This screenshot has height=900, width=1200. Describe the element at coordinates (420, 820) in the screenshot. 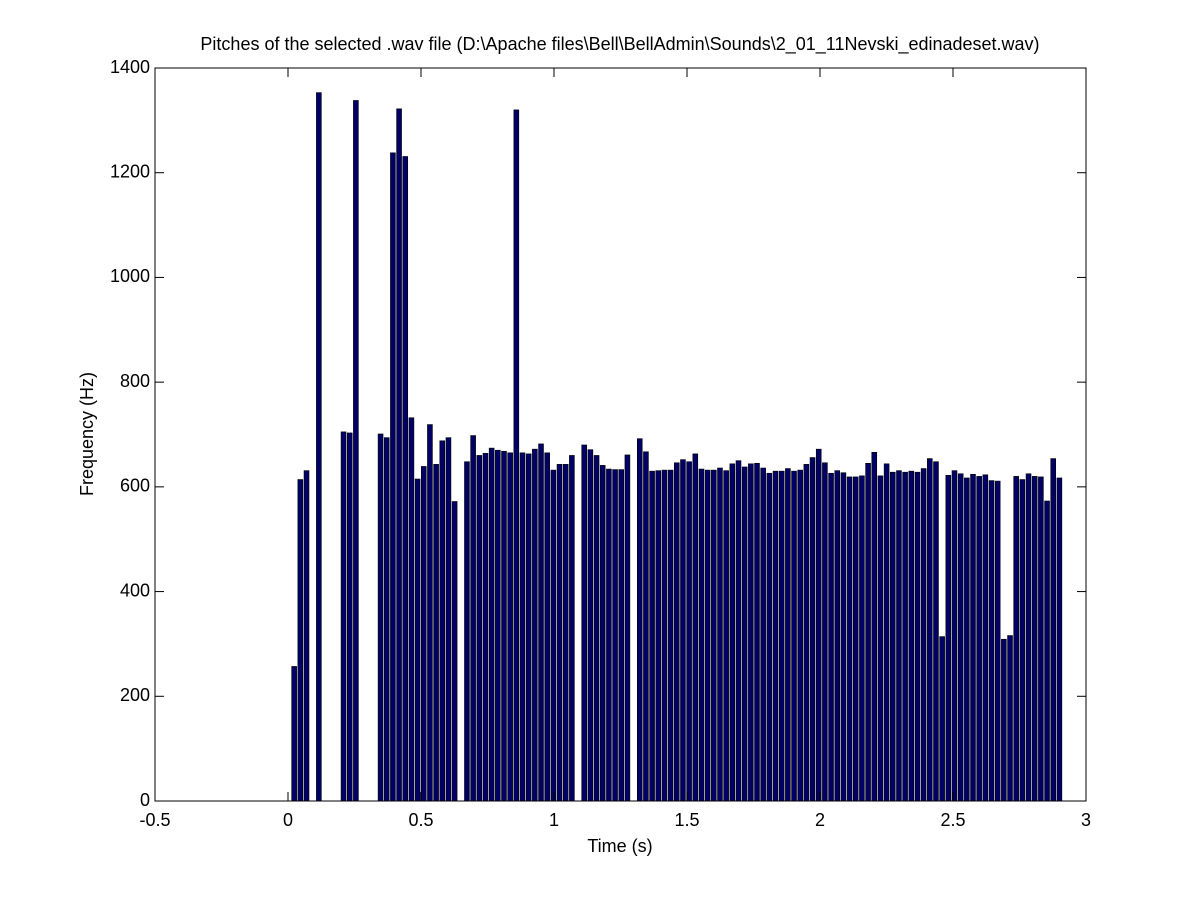

I see `x-tick-label: 0.5` at that location.